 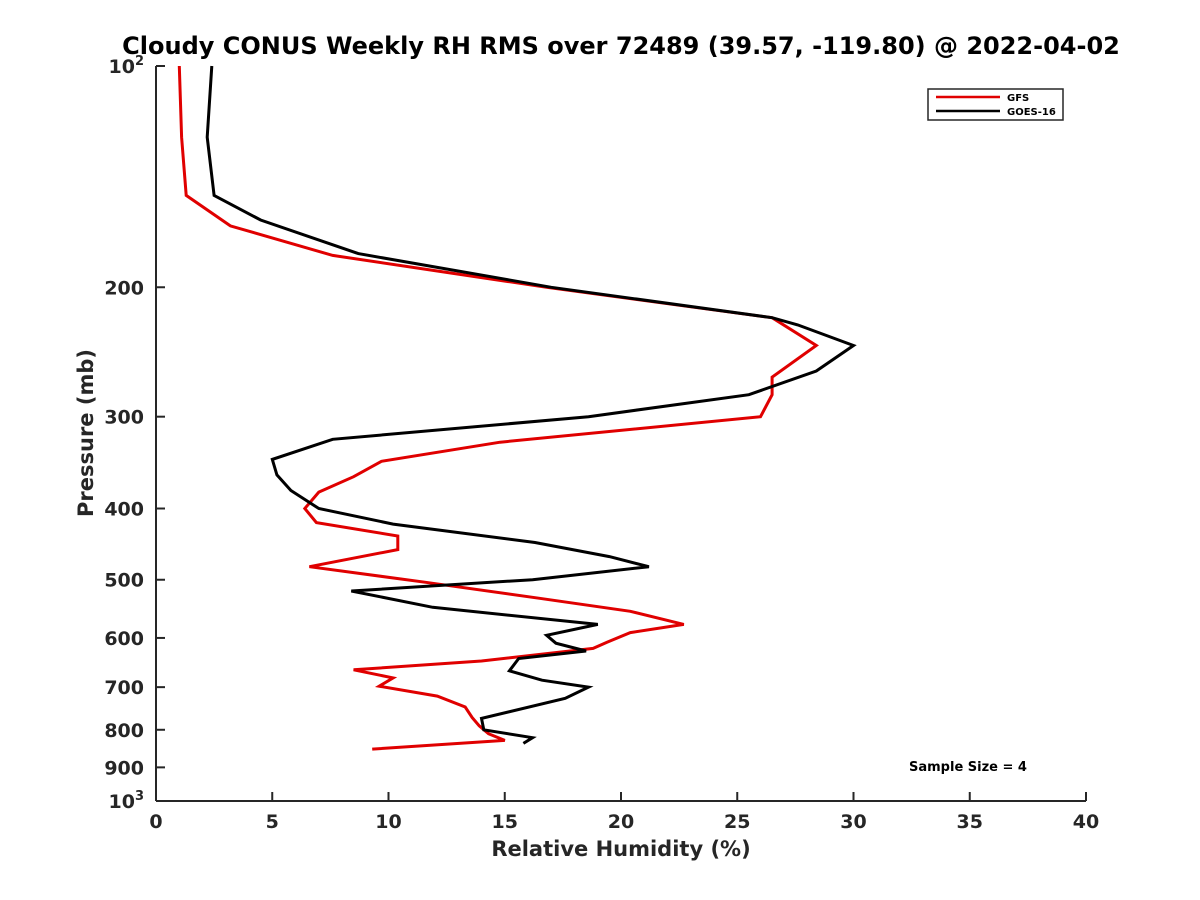 What do you see at coordinates (995, 104) in the screenshot?
I see `legend-box` at bounding box center [995, 104].